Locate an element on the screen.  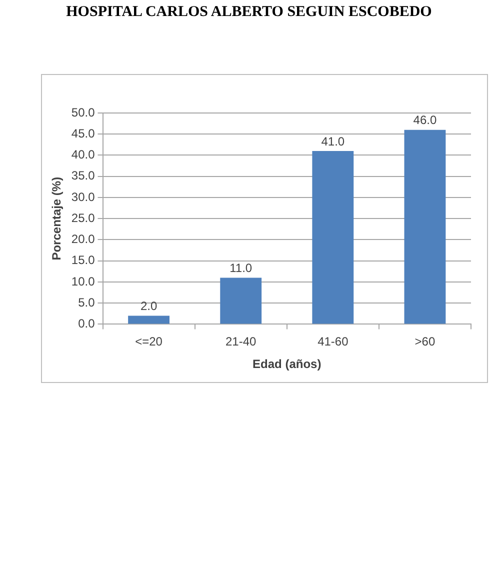
y-tick-label: 50.0 is located at coordinates (83, 112).